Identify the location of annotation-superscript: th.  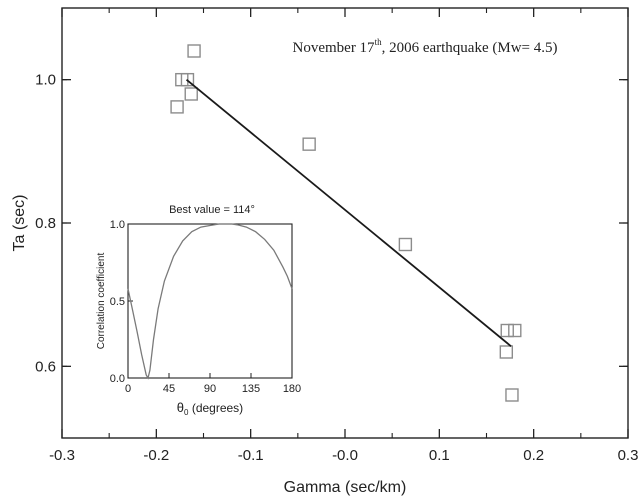
(379, 42).